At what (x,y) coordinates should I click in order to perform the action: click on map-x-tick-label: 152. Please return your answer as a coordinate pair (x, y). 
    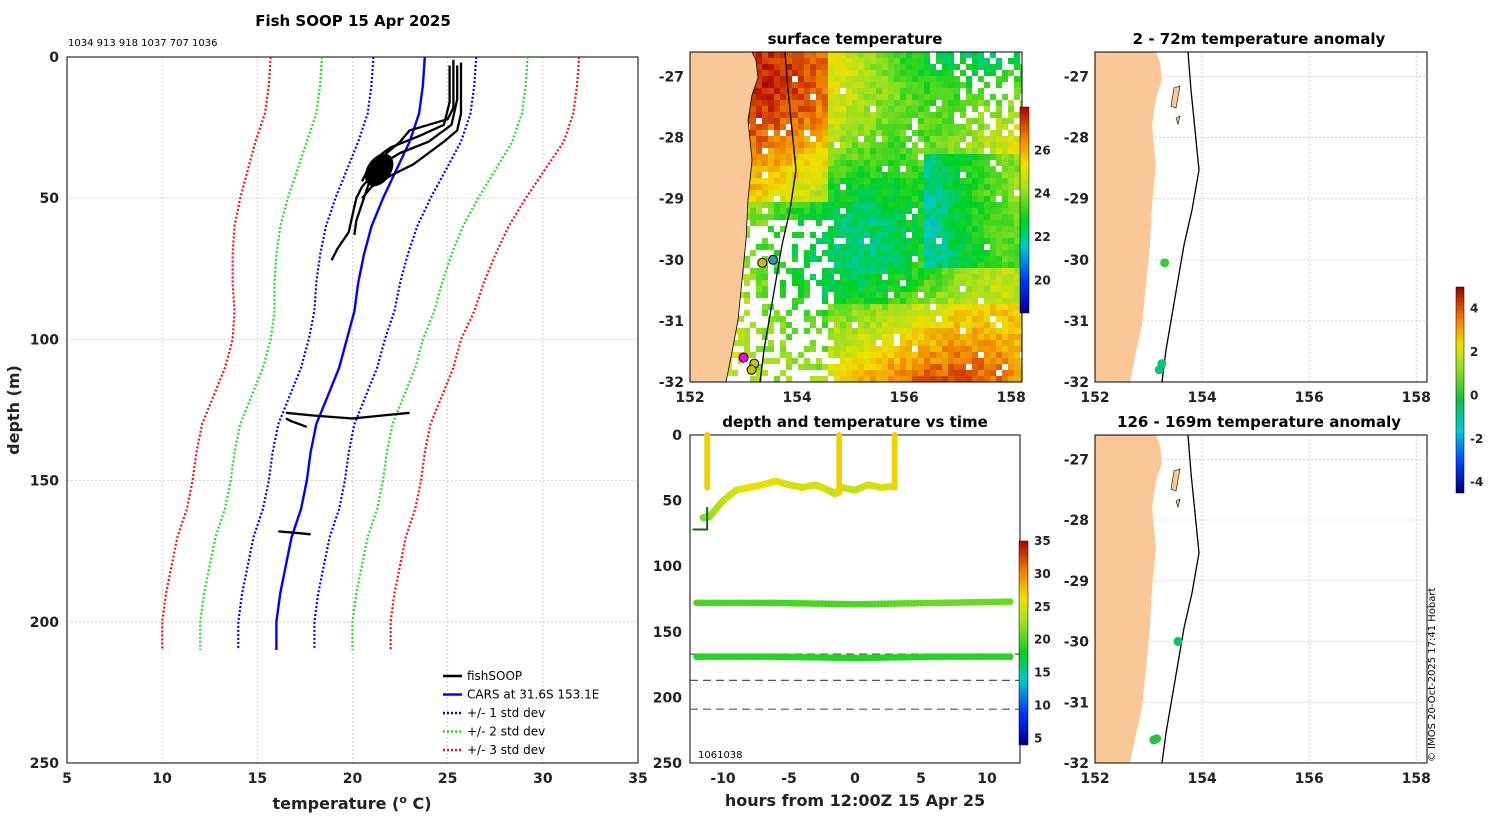
    Looking at the image, I should click on (689, 398).